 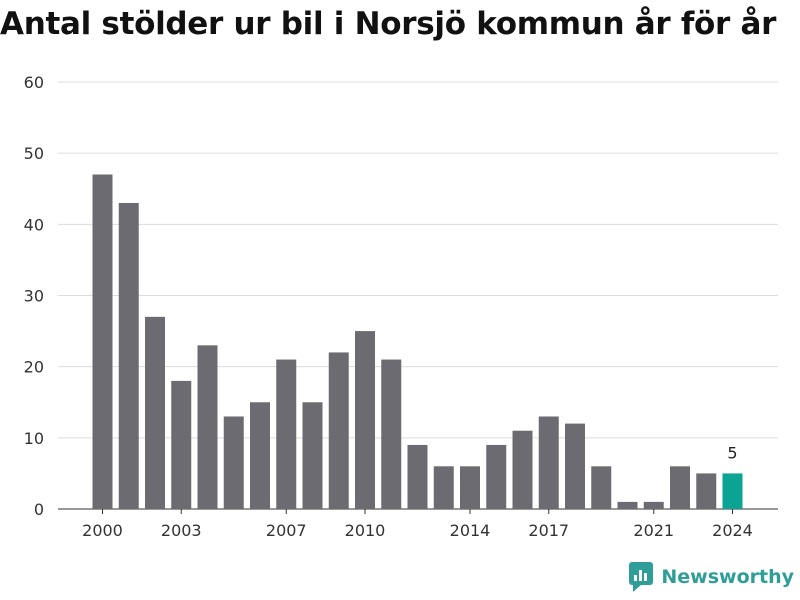 What do you see at coordinates (34, 224) in the screenshot?
I see `y-tick-label: 40` at bounding box center [34, 224].